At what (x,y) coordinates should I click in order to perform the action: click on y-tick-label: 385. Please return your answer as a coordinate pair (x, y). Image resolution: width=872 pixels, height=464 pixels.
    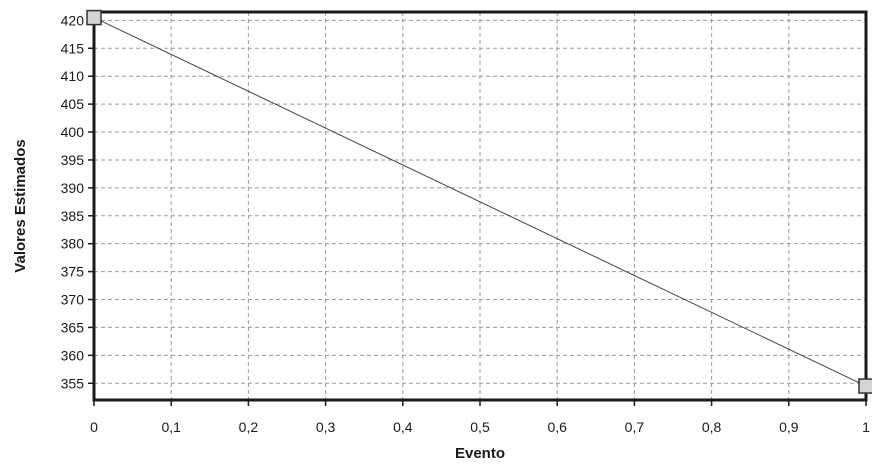
    Looking at the image, I should click on (73, 216).